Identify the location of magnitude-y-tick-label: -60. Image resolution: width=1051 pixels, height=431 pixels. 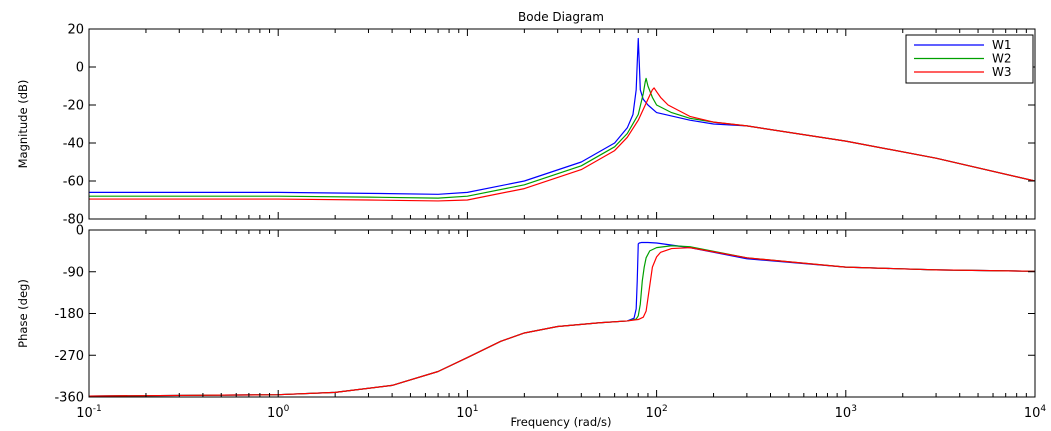
(73, 182).